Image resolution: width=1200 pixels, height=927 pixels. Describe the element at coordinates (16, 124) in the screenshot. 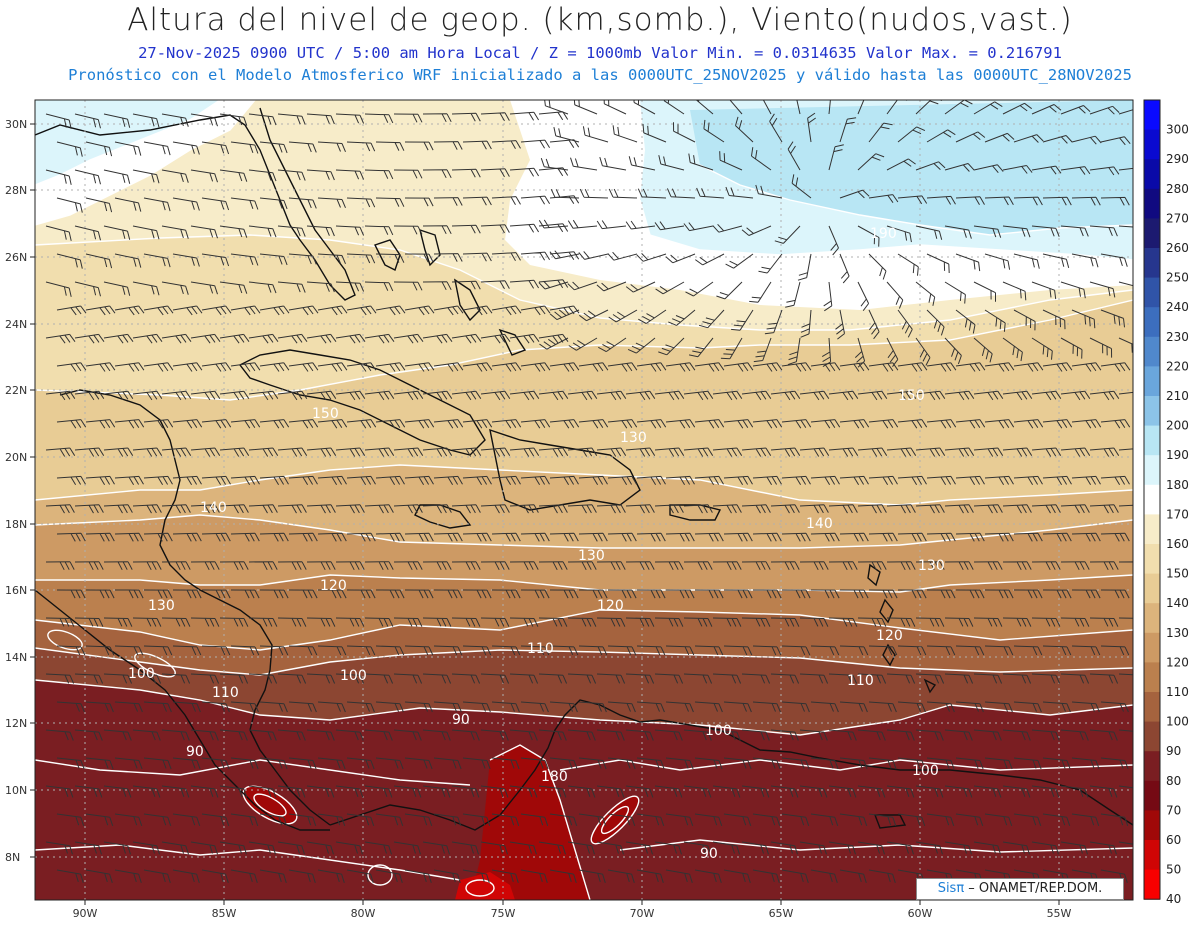

I see `lat-label: 30N` at that location.